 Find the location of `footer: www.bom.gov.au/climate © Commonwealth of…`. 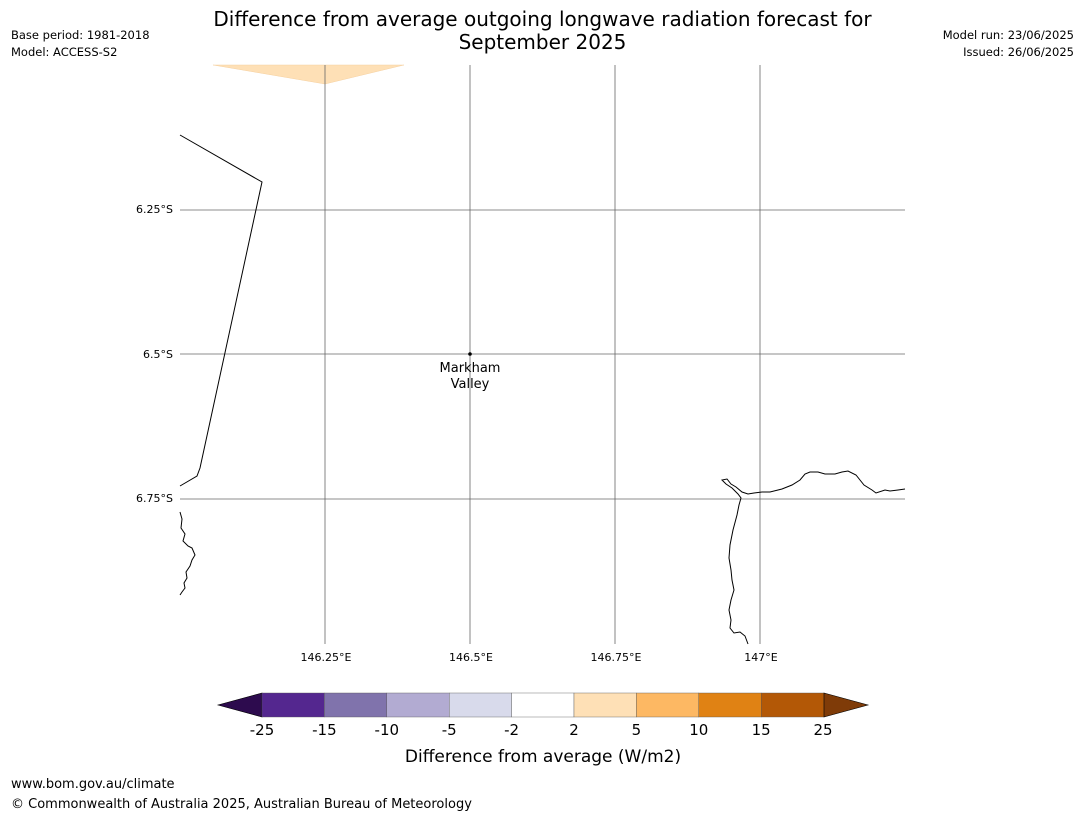

footer: www.bom.gov.au/climate © Commonwealth of… is located at coordinates (241, 795).